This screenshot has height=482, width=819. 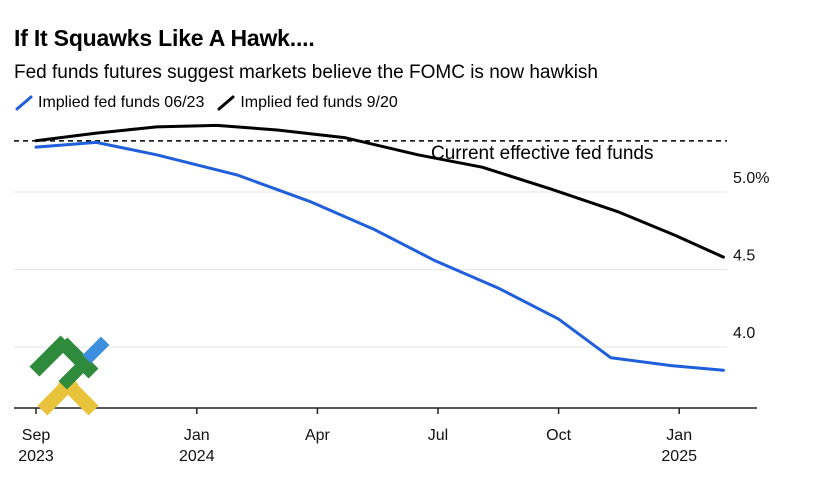 I want to click on legend-item-series-2: Implied fed funds 9/20, so click(x=307, y=103).